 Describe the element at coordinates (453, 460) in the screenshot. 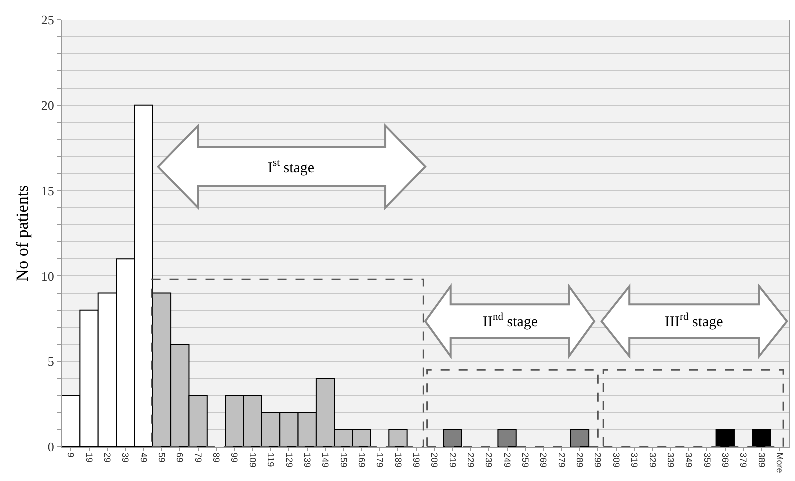

I see `x-tick-label: 219` at that location.